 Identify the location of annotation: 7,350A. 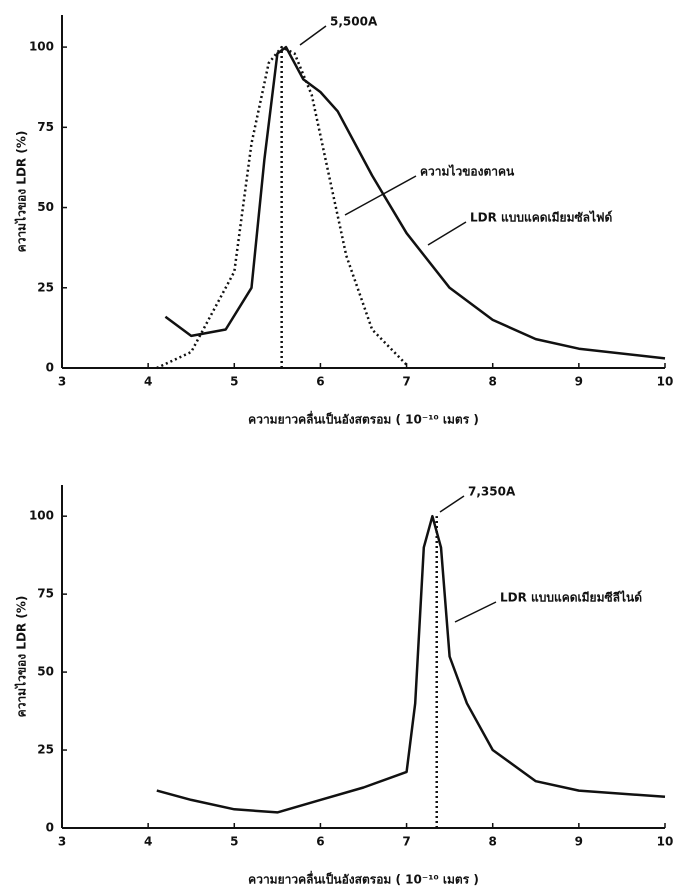
(492, 492).